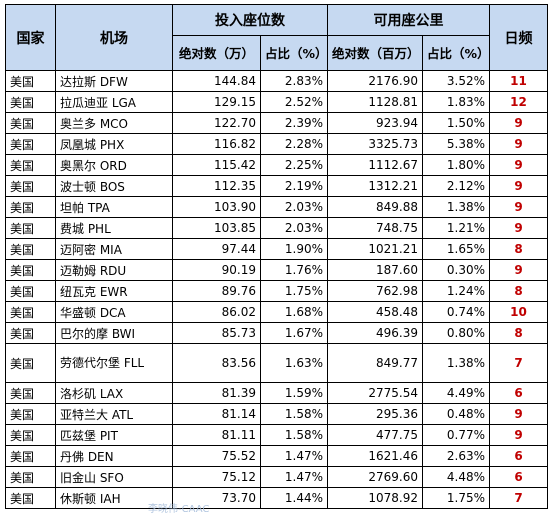  What do you see at coordinates (294, 477) in the screenshot?
I see `cell-seats-share: 1.47%` at bounding box center [294, 477].